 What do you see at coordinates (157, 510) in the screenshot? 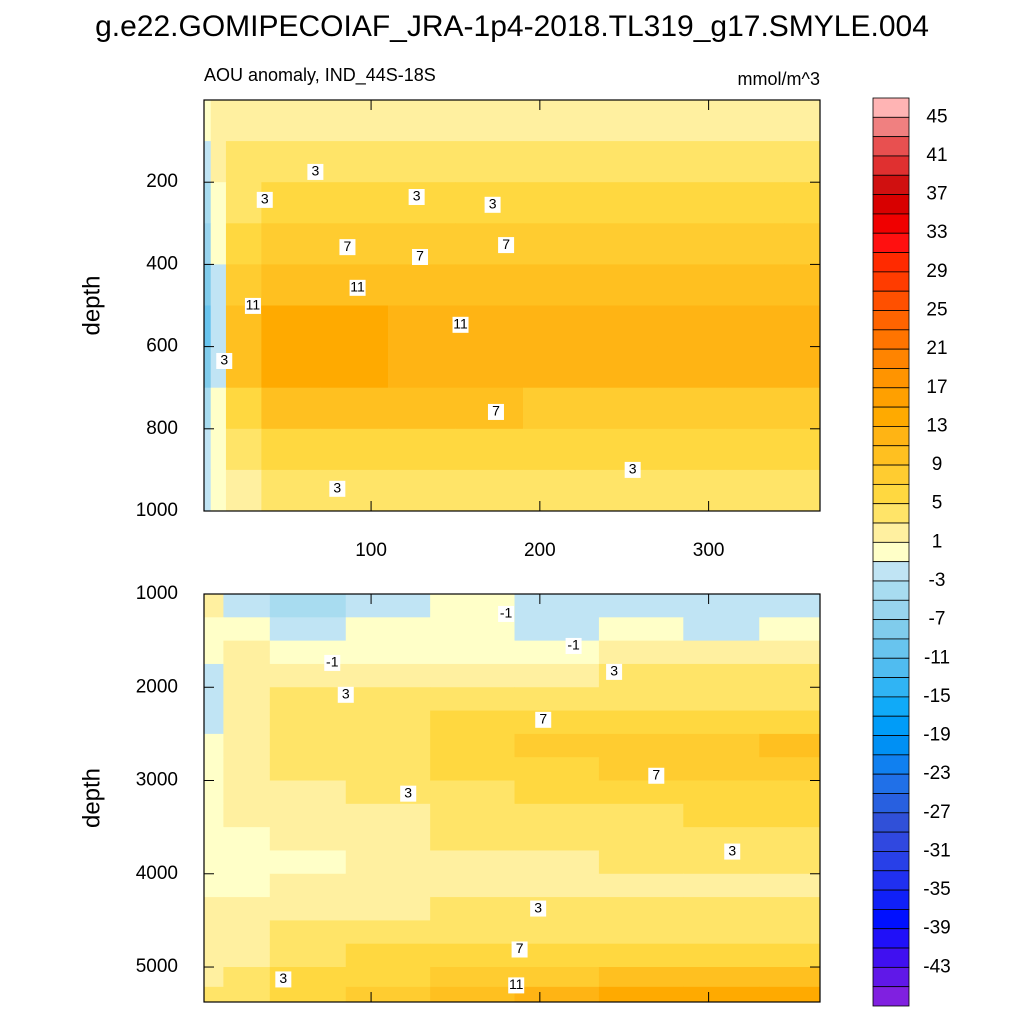
I see `y-tick-label: 1000` at bounding box center [157, 510].